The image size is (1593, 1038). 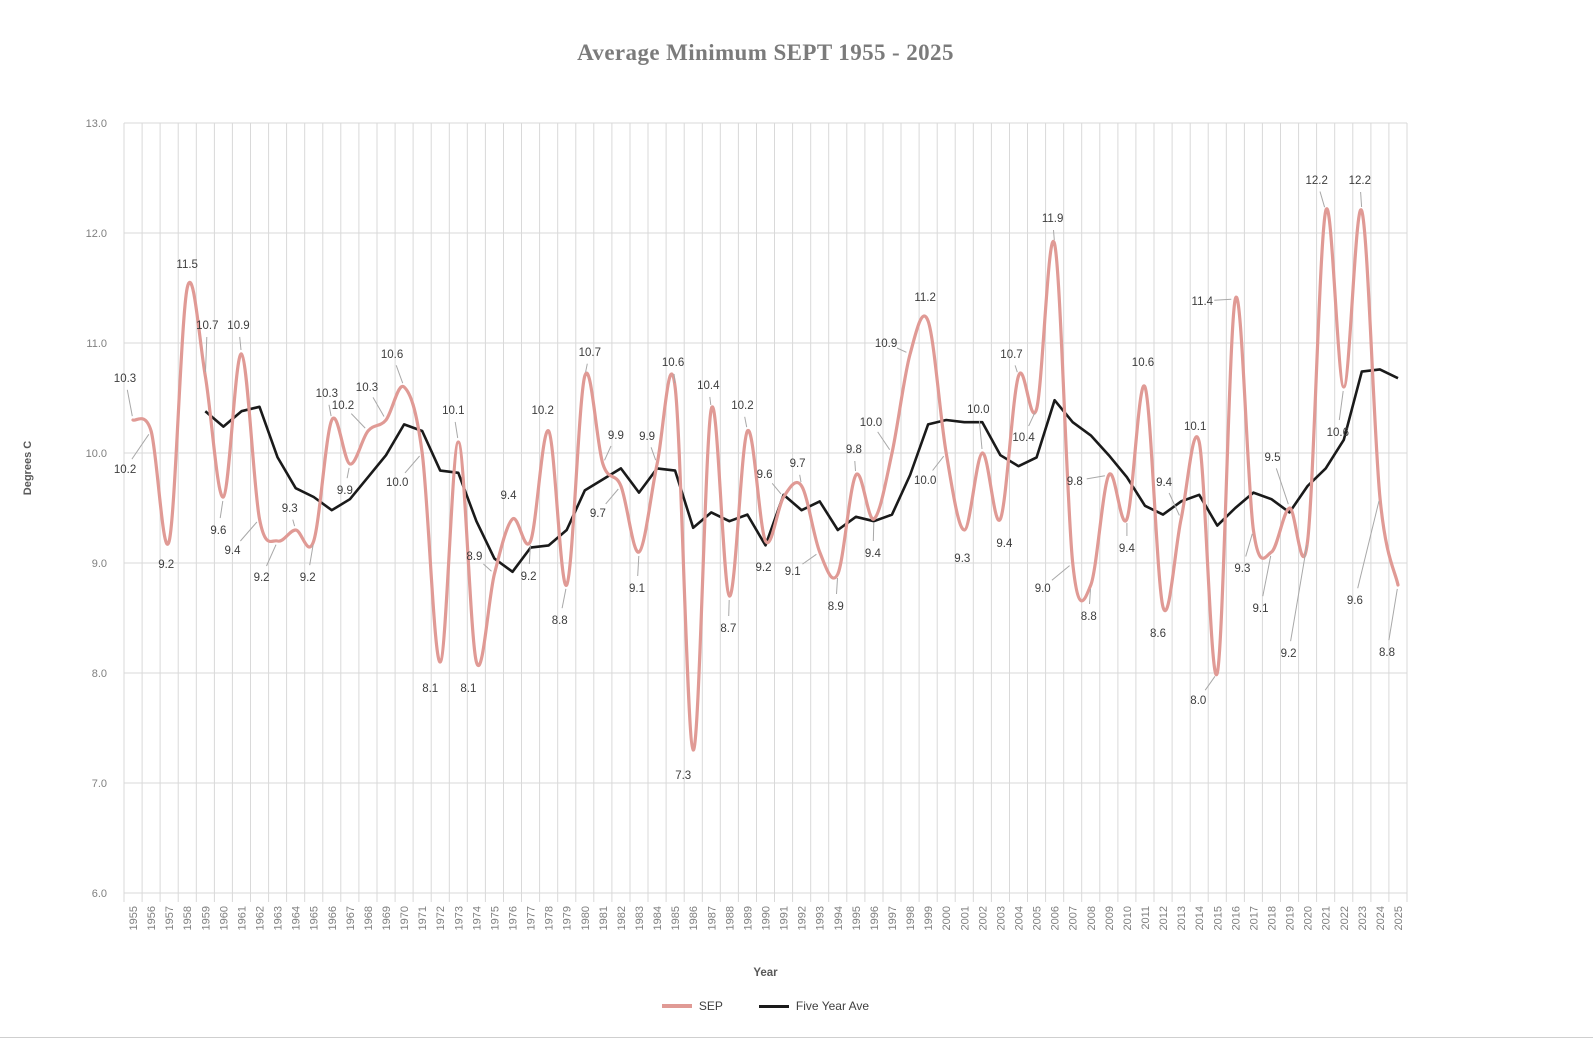 What do you see at coordinates (405, 918) in the screenshot?
I see `x-tick-label: 1970` at bounding box center [405, 918].